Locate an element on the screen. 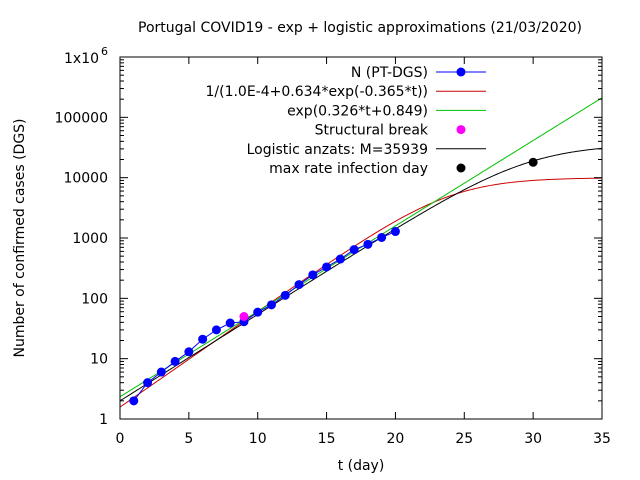 The height and width of the screenshot is (480, 640). y-top-tick-exponent: 6 is located at coordinates (104, 51).